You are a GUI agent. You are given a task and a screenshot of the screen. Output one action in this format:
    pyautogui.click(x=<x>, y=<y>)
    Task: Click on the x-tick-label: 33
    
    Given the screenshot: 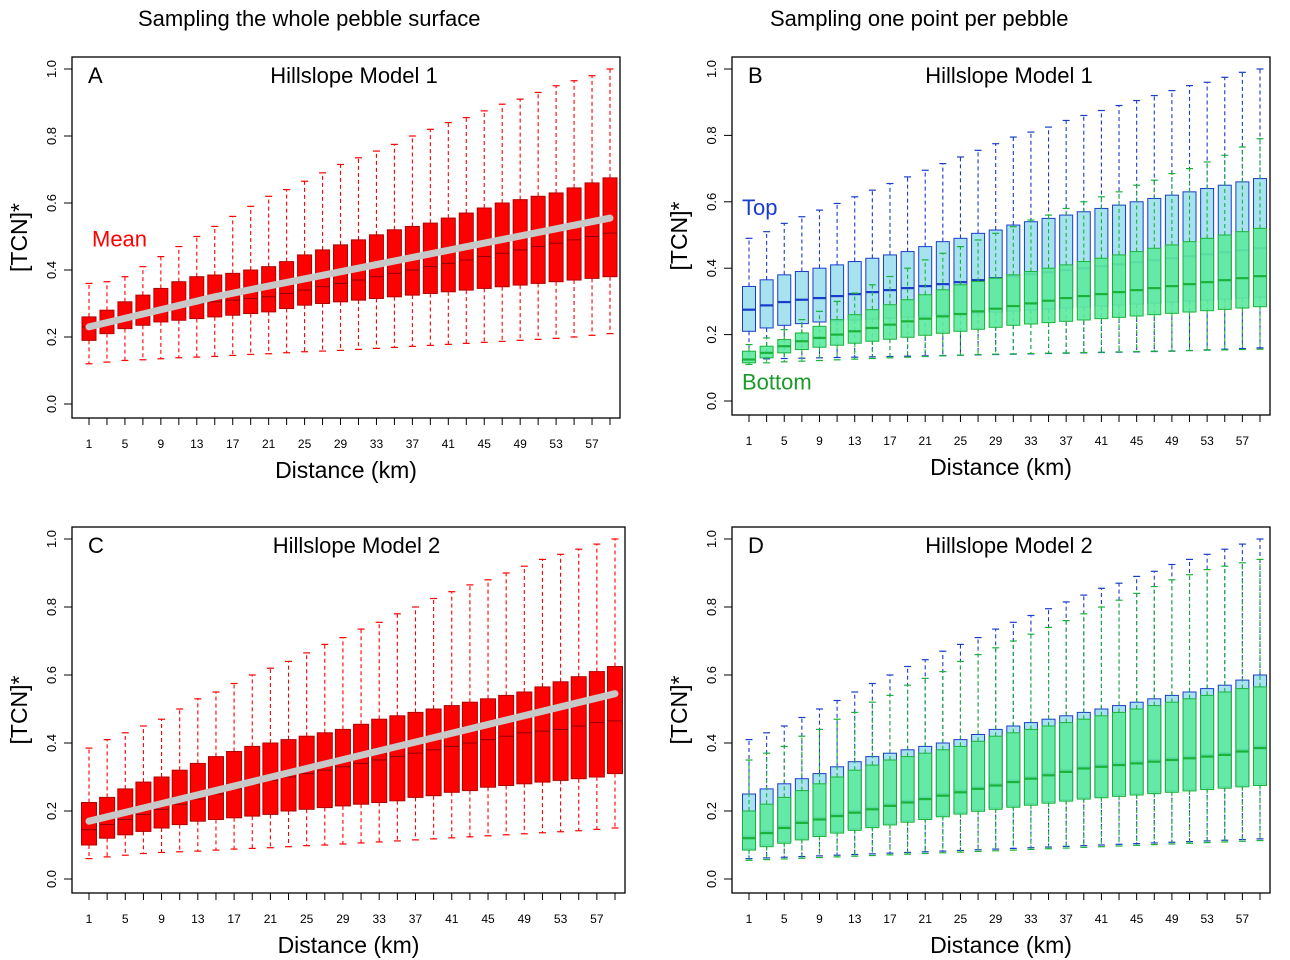 What is the action you would take?
    pyautogui.click(x=380, y=919)
    